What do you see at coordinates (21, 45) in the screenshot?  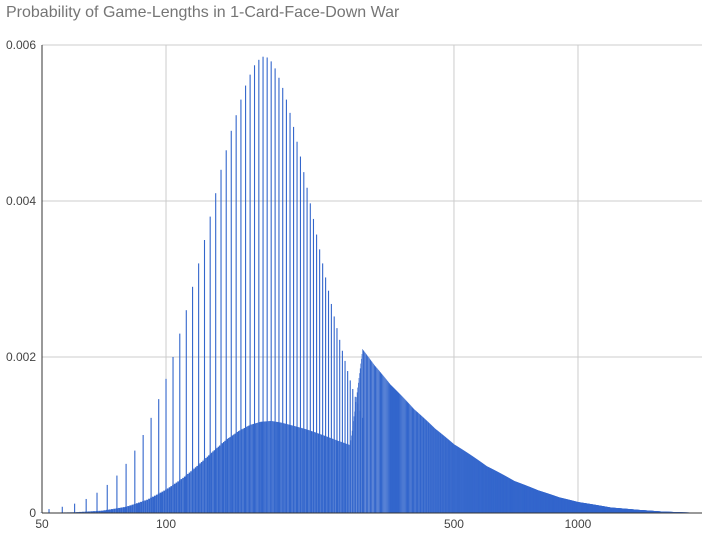 I see `y-tick-label: 0.006` at bounding box center [21, 45].